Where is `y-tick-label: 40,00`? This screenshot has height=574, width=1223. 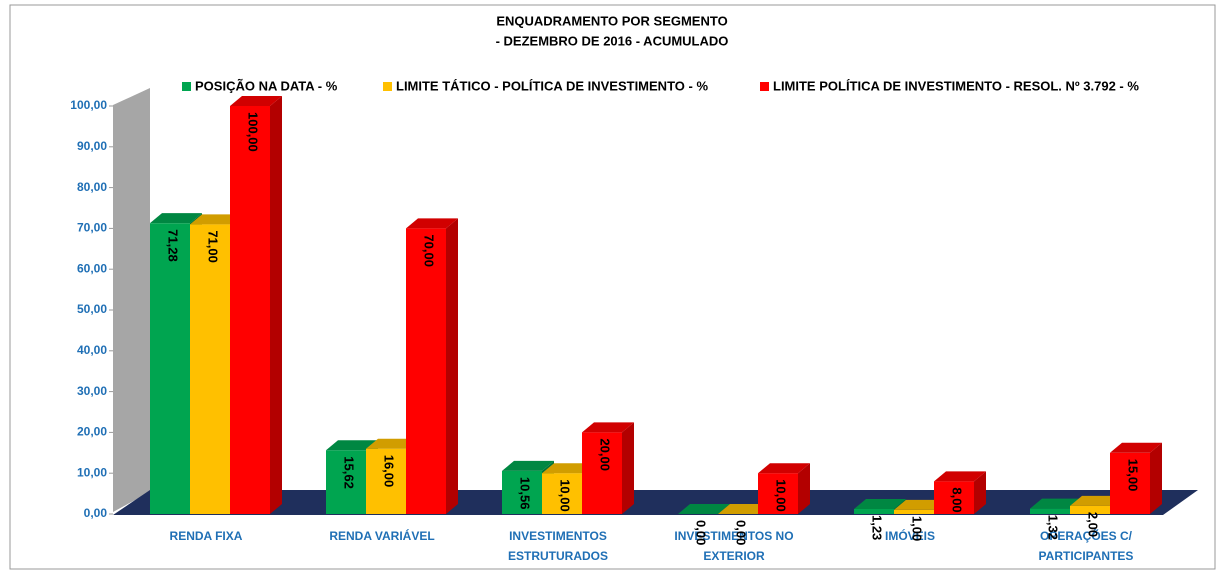 y-tick-label: 40,00 is located at coordinates (92, 350).